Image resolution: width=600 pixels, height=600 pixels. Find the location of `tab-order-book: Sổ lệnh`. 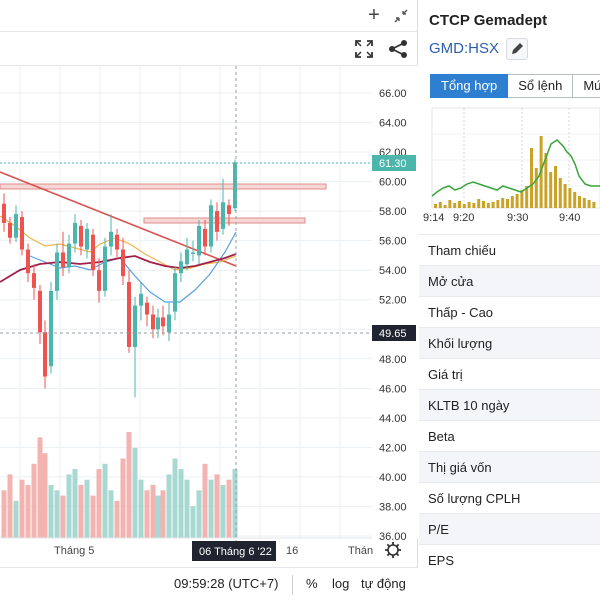

tab-order-book: Sổ lệnh is located at coordinates (541, 86).